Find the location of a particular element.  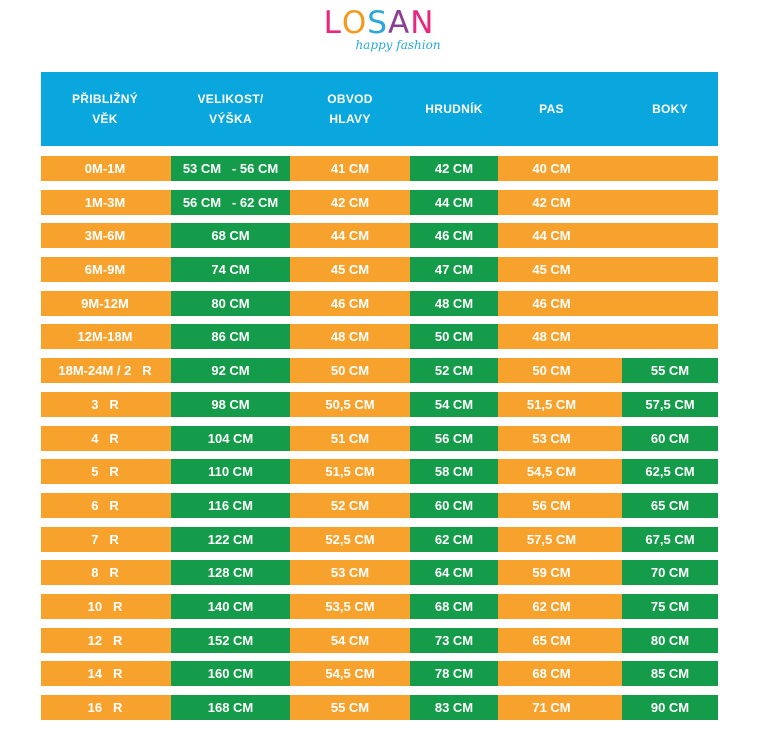

cell-head-circumference: 52 CM is located at coordinates (350, 505).